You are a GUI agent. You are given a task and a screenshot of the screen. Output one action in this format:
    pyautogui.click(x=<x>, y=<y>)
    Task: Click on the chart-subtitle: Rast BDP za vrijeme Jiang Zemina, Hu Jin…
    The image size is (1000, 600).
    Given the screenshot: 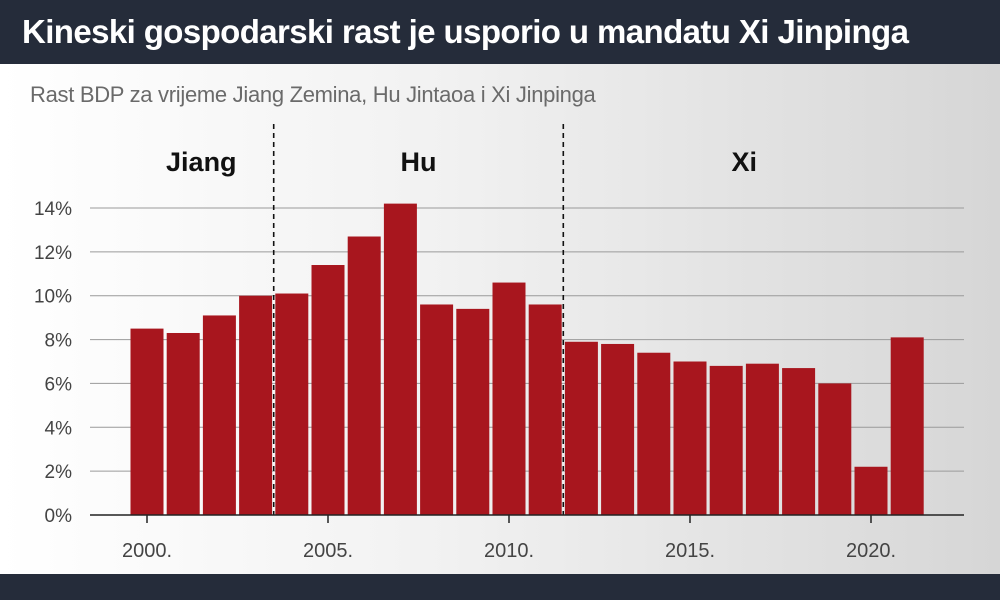 What is the action you would take?
    pyautogui.click(x=313, y=94)
    